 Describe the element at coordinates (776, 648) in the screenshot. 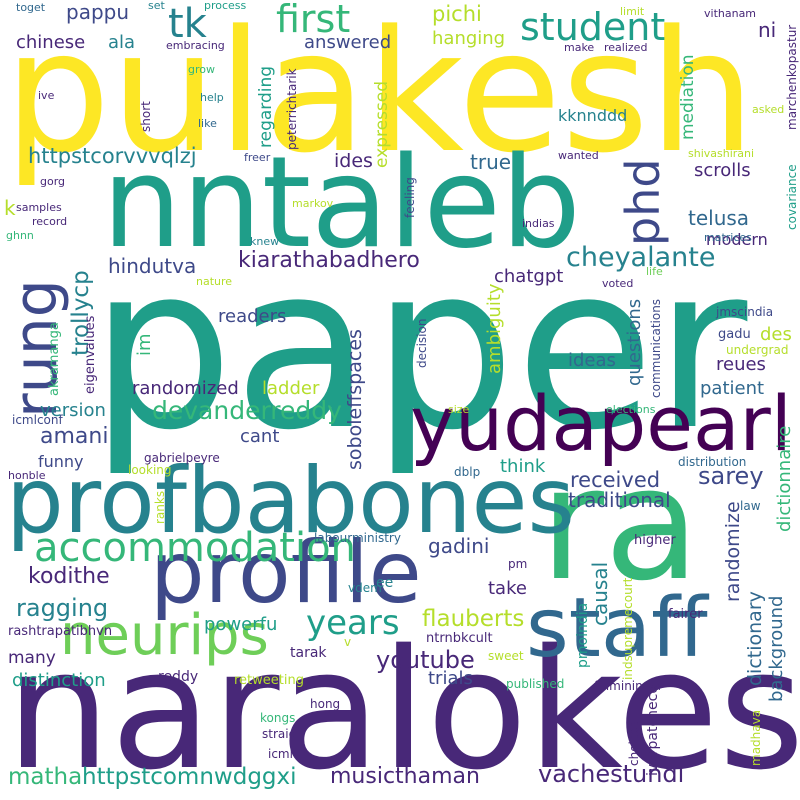

I see `word-background: background` at that location.